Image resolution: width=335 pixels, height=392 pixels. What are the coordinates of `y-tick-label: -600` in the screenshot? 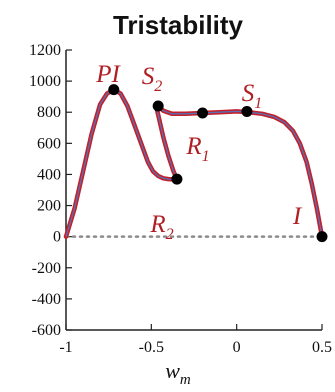 It's located at (46, 330).